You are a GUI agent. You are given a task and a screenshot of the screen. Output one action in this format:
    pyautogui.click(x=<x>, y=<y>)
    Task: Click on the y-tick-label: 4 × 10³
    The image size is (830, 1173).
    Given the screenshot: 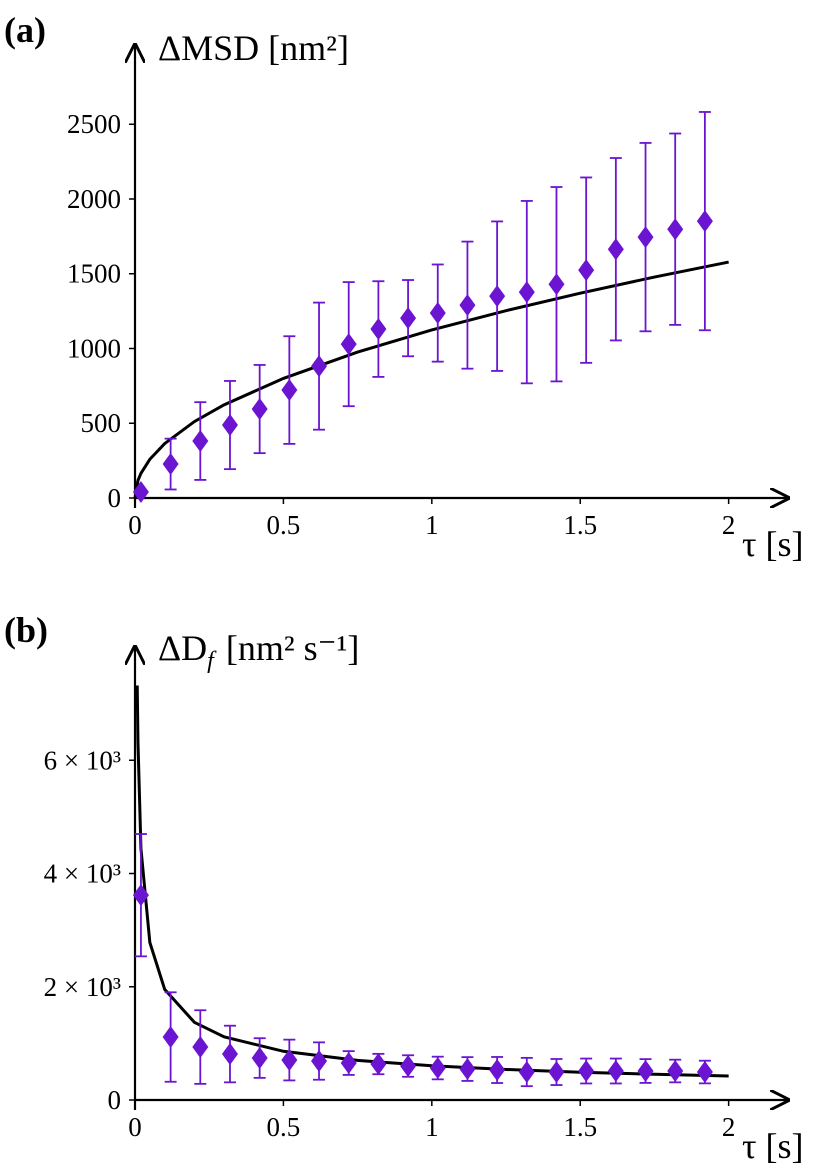 What is the action you would take?
    pyautogui.click(x=82, y=874)
    